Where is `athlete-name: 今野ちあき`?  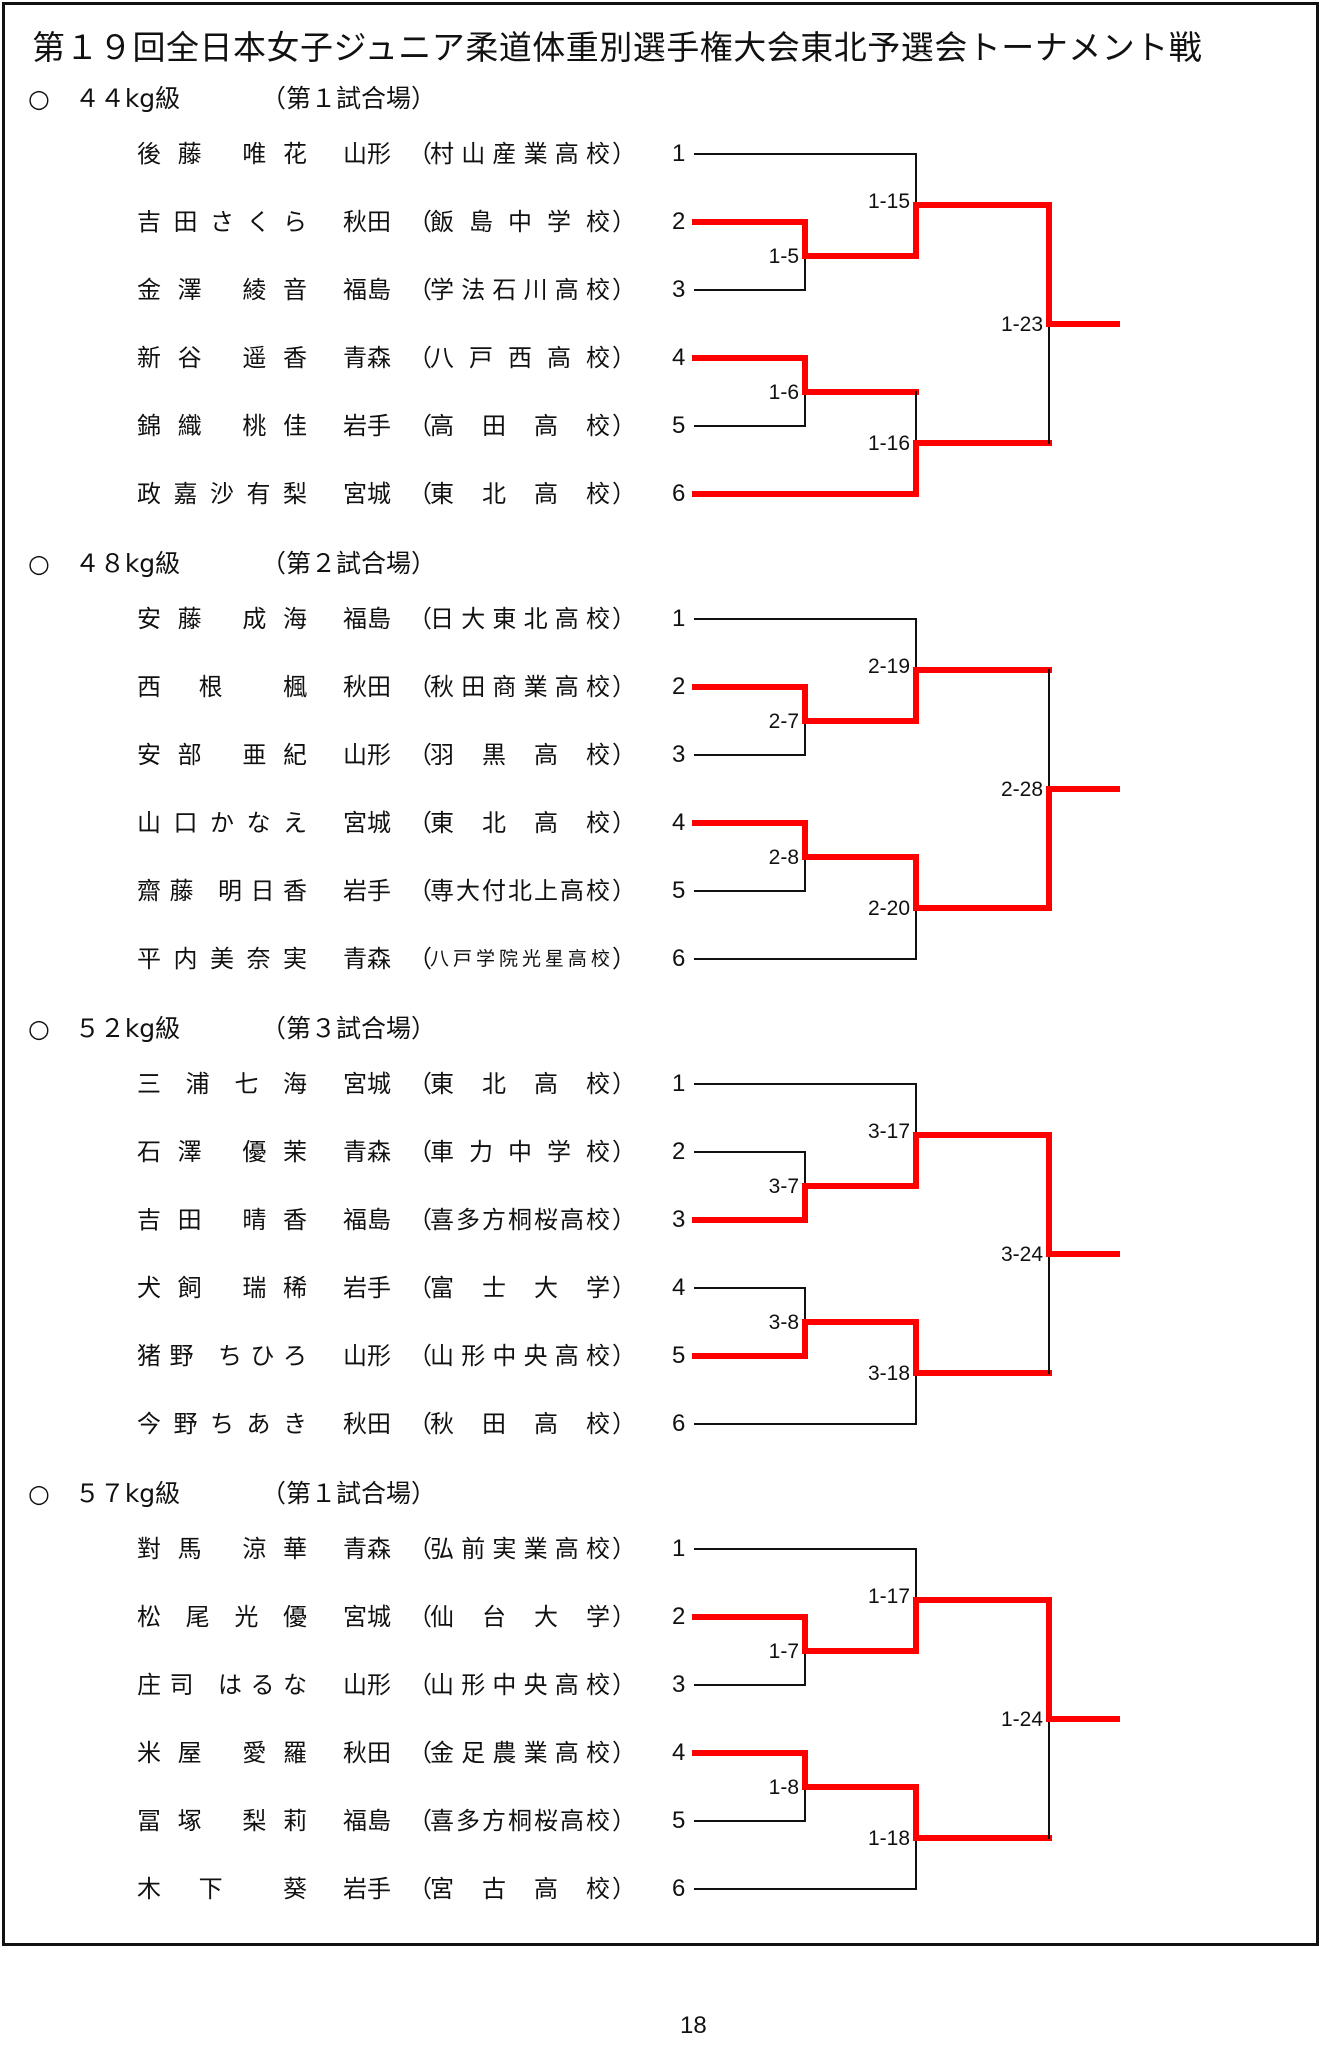
athlete-name: 今野ちあき is located at coordinates (222, 1424).